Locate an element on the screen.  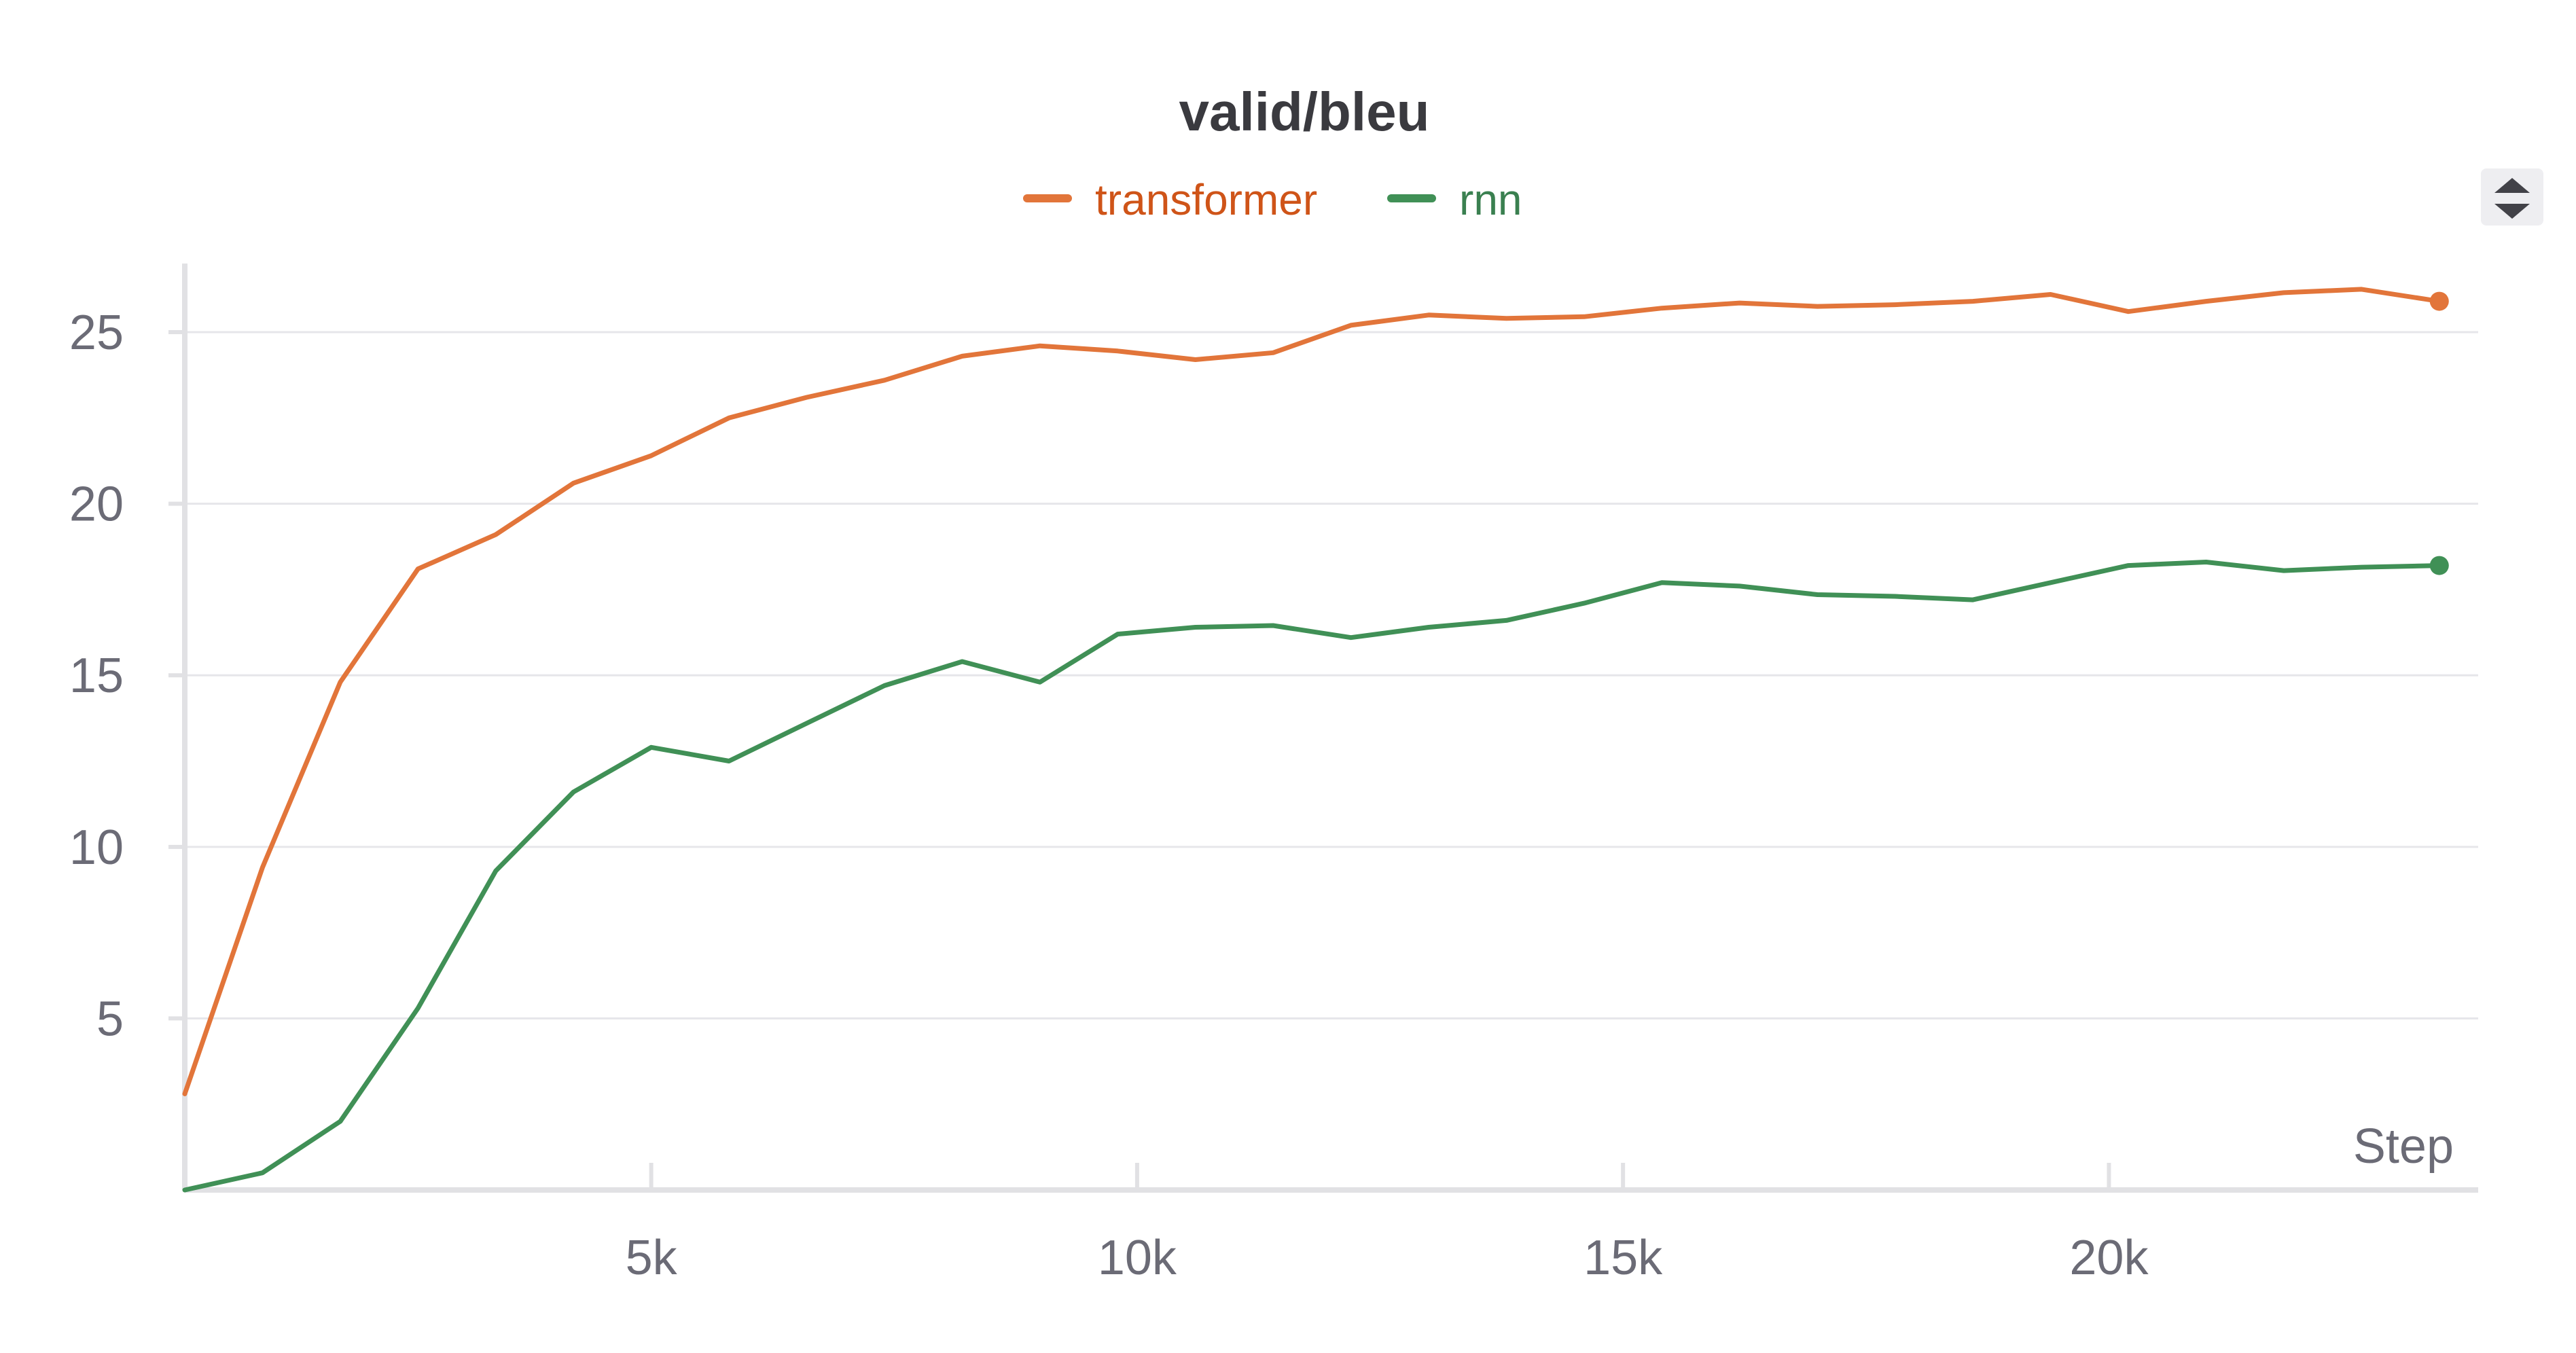
x-tick-label-5000: 5k is located at coordinates (652, 1258).